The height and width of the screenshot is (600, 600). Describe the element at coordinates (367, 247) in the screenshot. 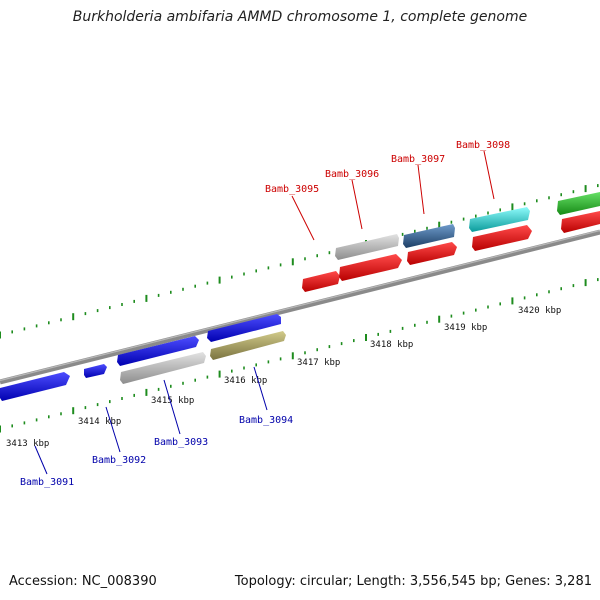

I see `gene-bamb-3096-top` at that location.